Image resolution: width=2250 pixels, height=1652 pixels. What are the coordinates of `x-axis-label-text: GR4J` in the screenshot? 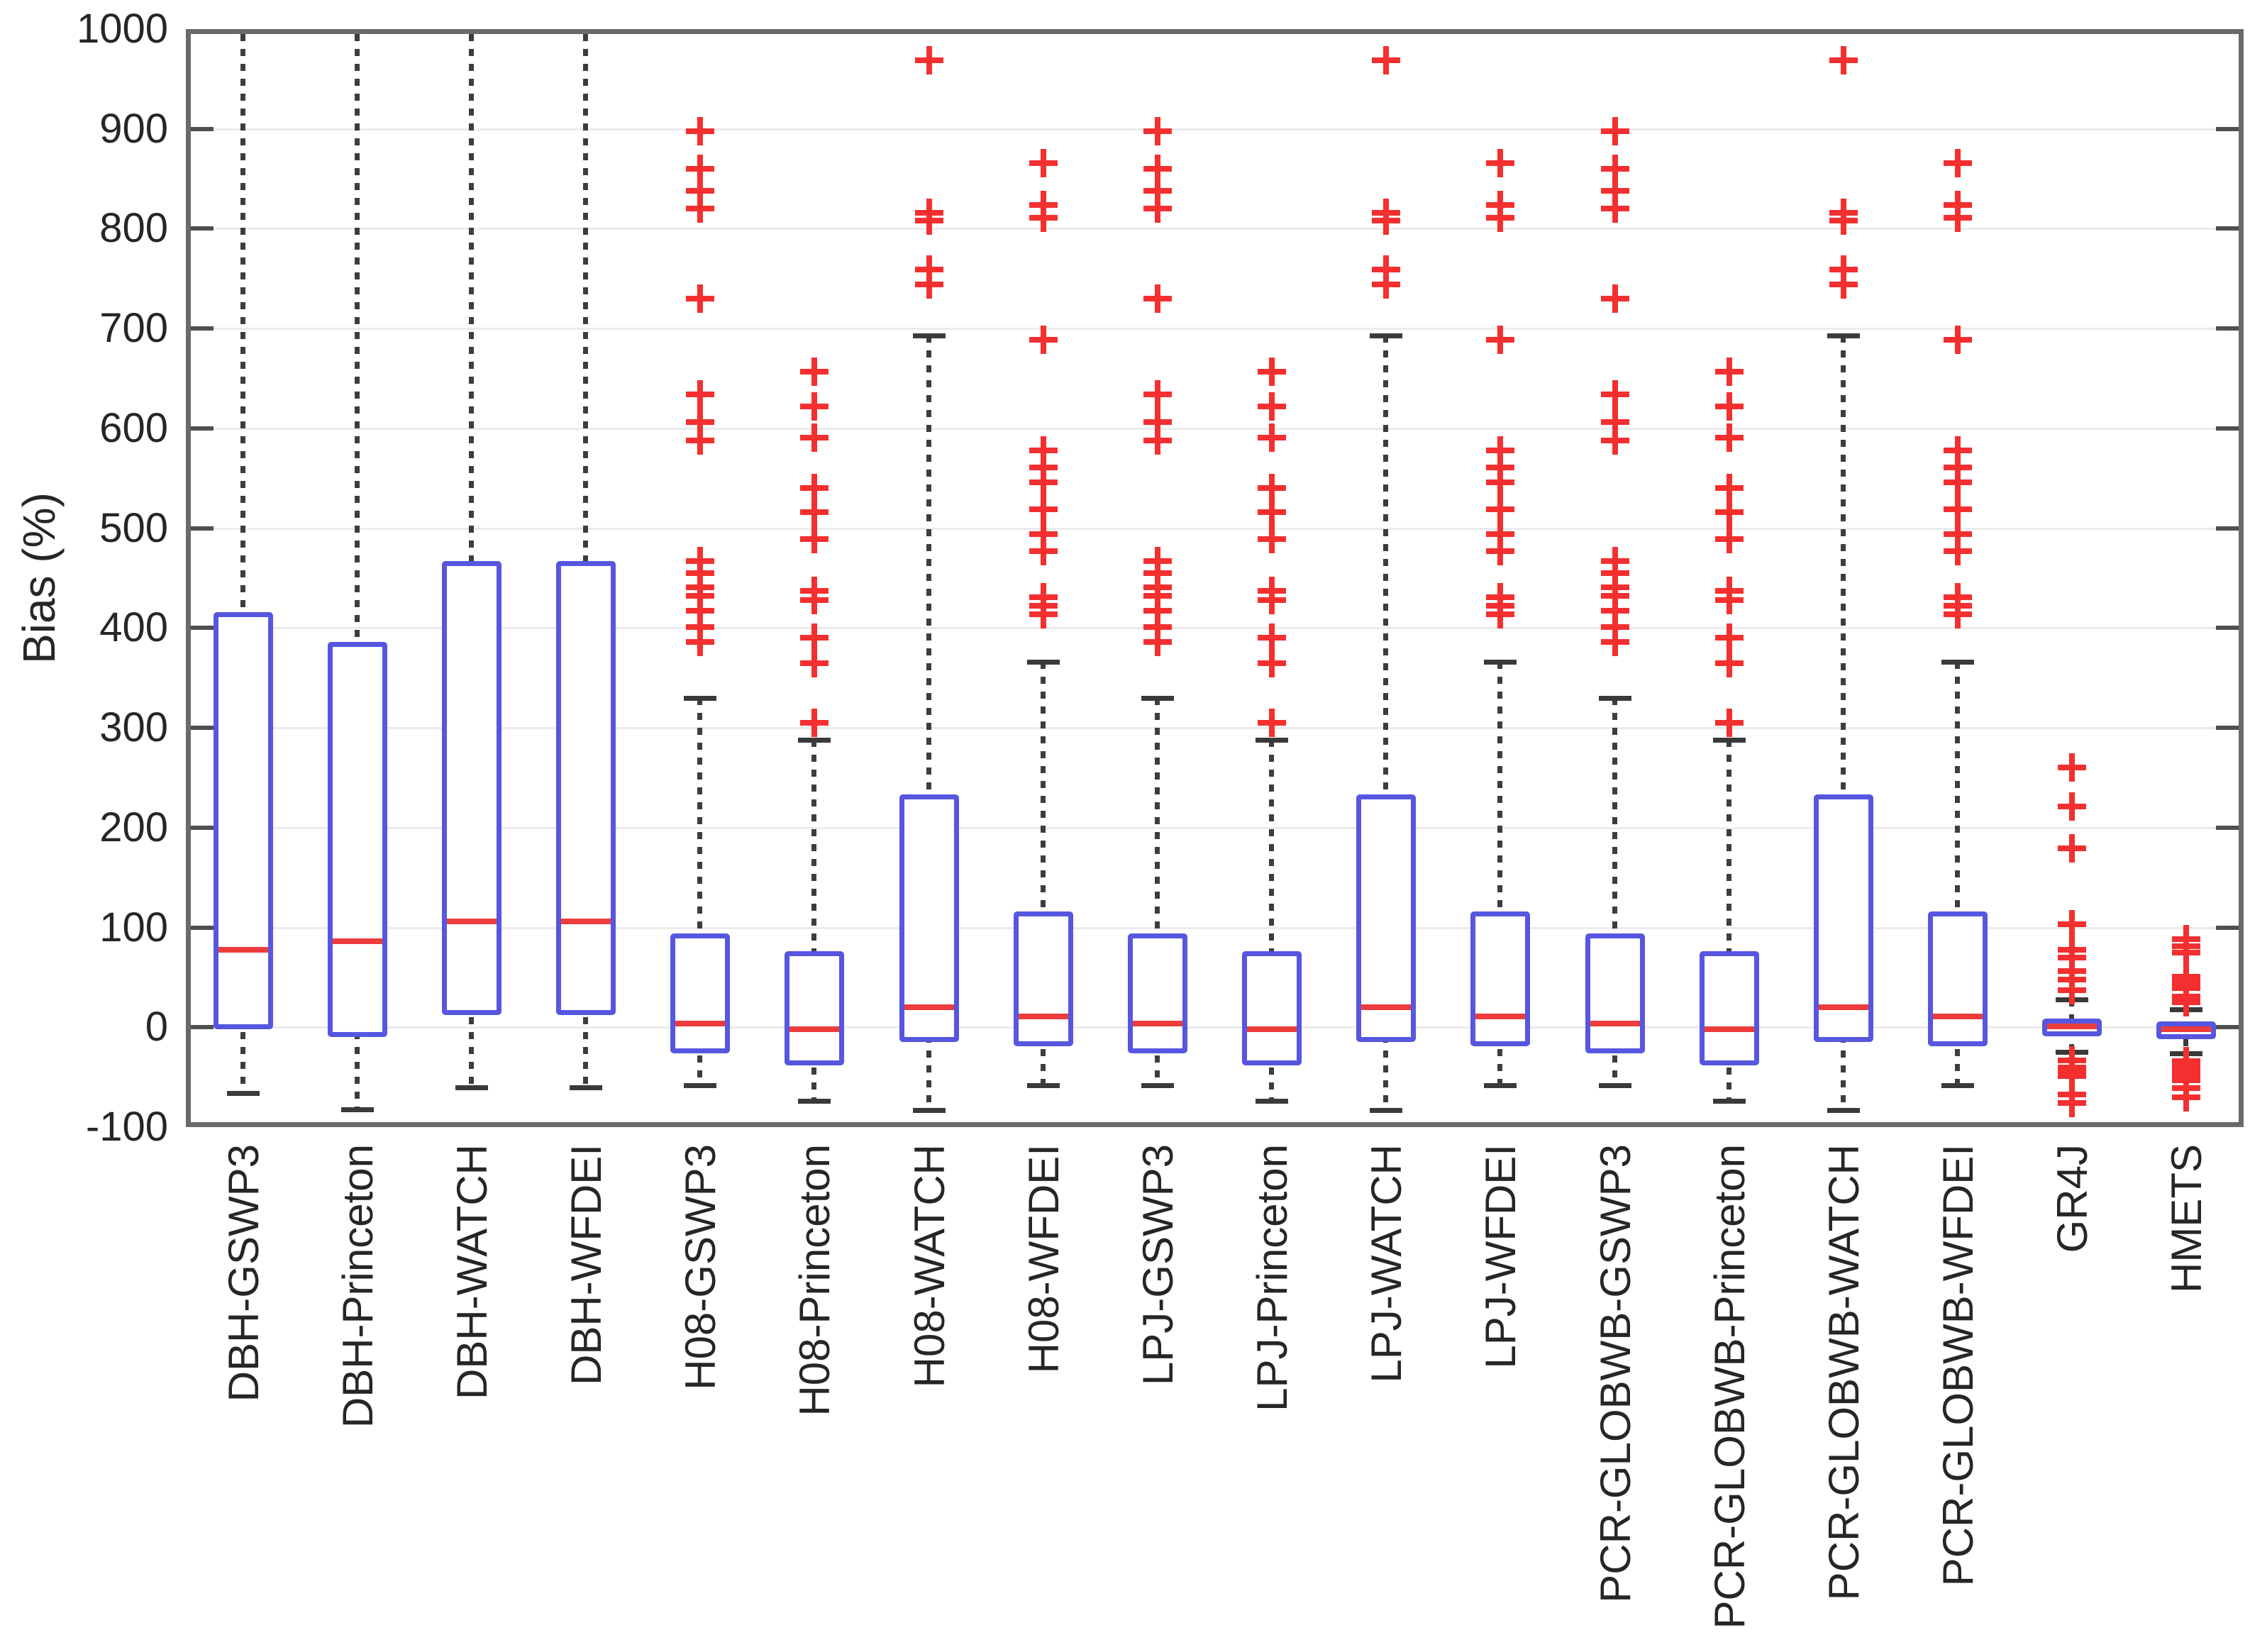 It's located at (2073, 1198).